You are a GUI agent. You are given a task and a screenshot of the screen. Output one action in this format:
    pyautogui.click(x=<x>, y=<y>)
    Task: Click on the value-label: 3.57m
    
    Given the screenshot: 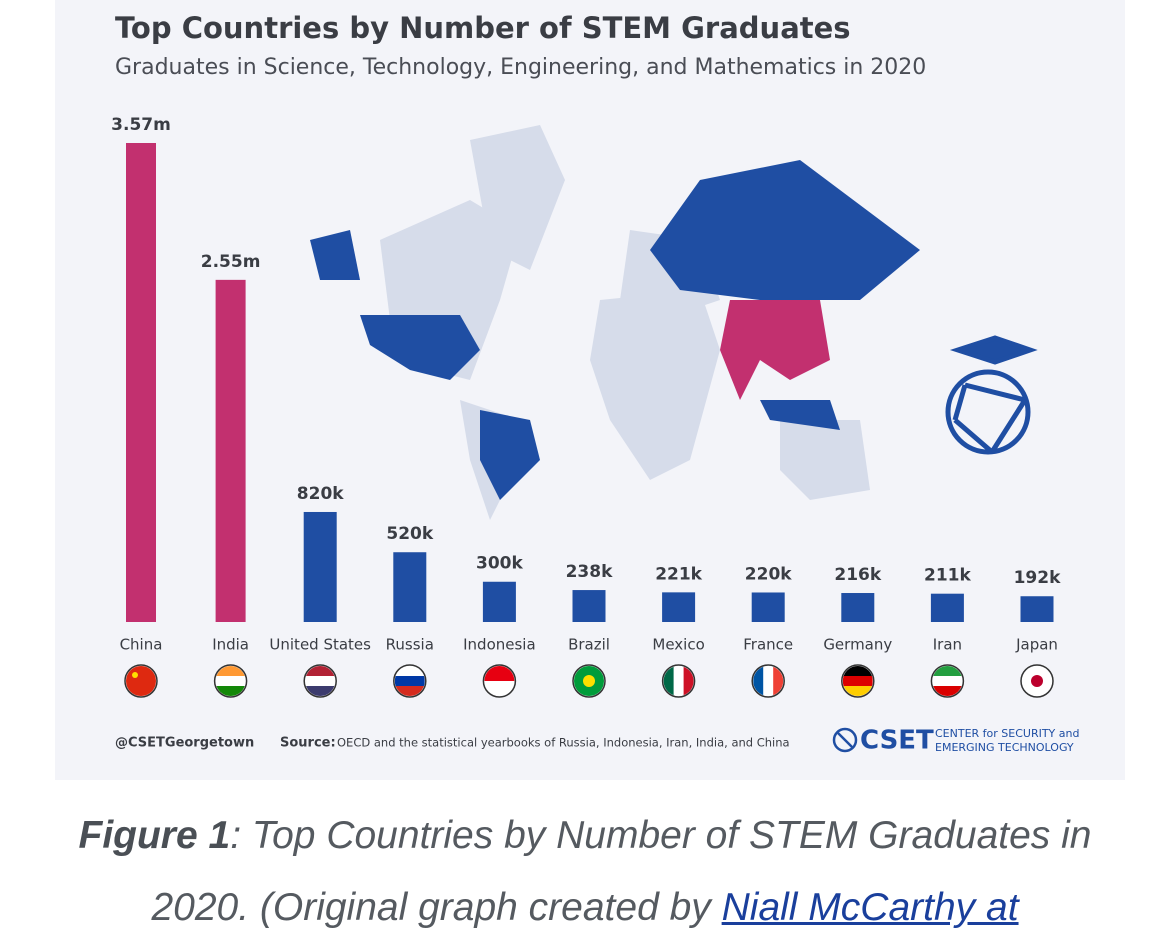 What is the action you would take?
    pyautogui.click(x=141, y=125)
    